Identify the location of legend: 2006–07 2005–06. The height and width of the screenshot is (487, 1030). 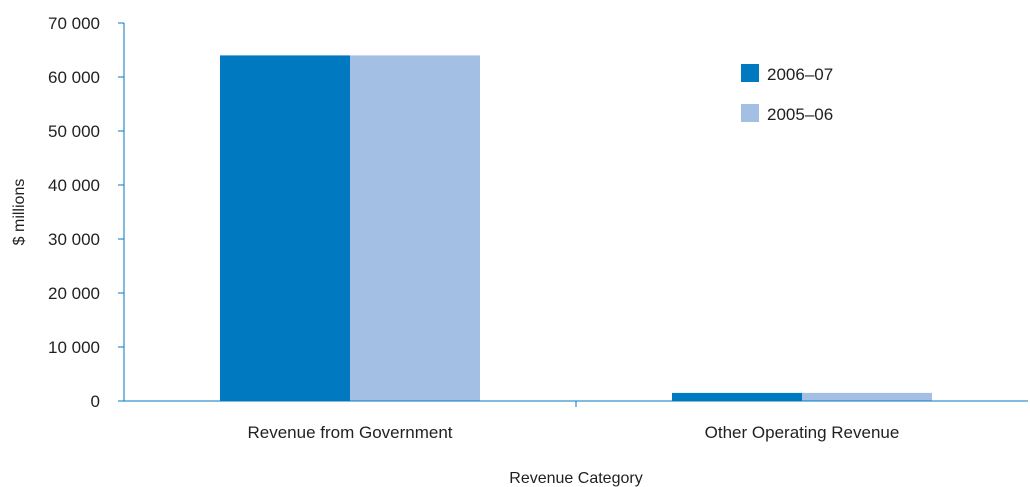
(787, 94).